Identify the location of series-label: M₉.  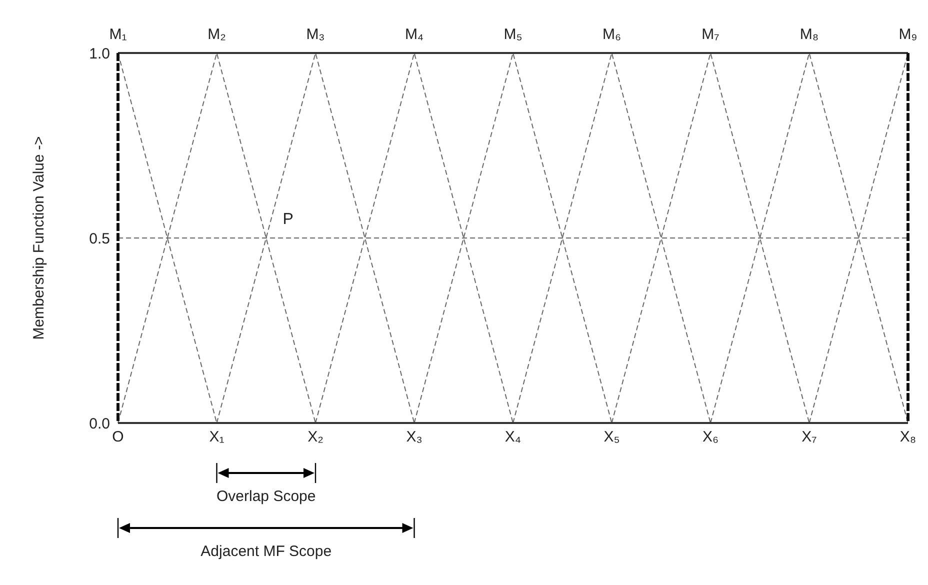
(908, 34).